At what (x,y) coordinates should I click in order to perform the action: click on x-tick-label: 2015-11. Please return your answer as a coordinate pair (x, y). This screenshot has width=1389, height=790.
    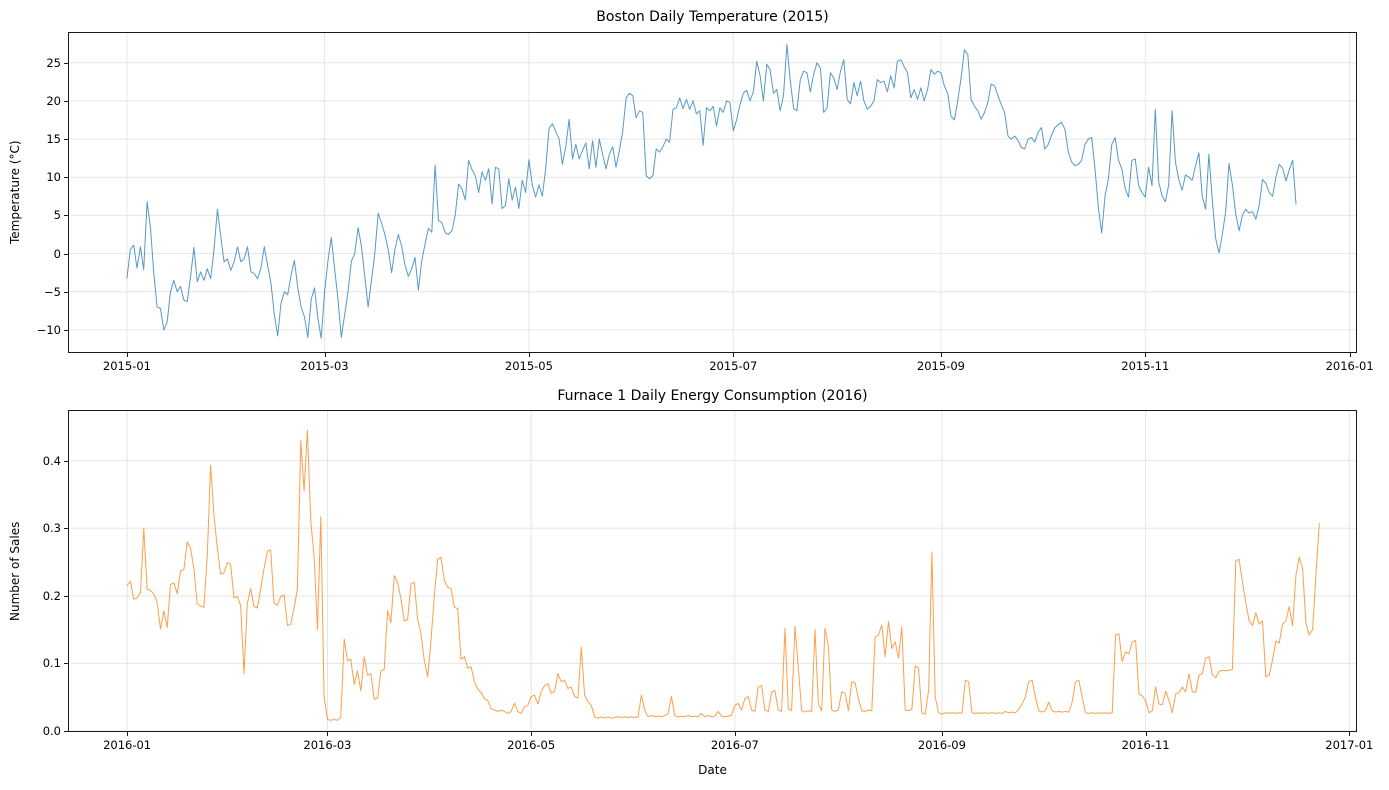
    Looking at the image, I should click on (1145, 366).